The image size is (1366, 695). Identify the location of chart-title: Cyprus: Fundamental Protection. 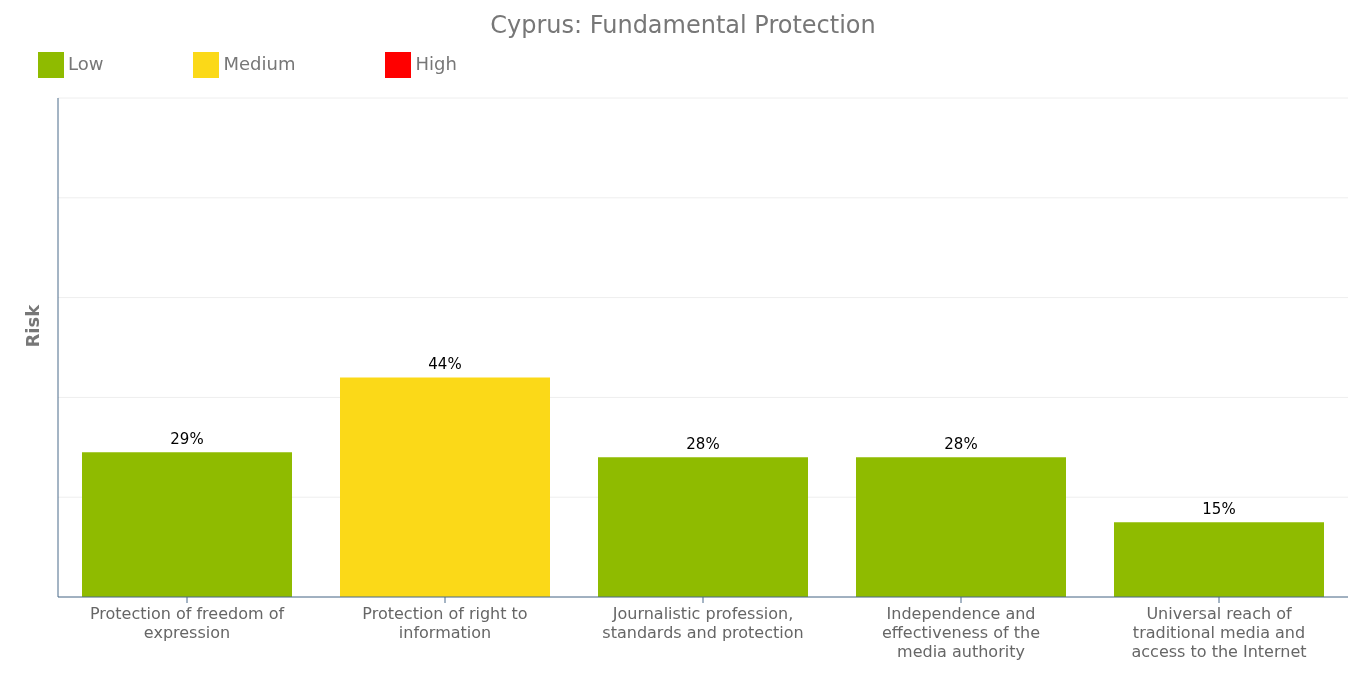
(683, 25).